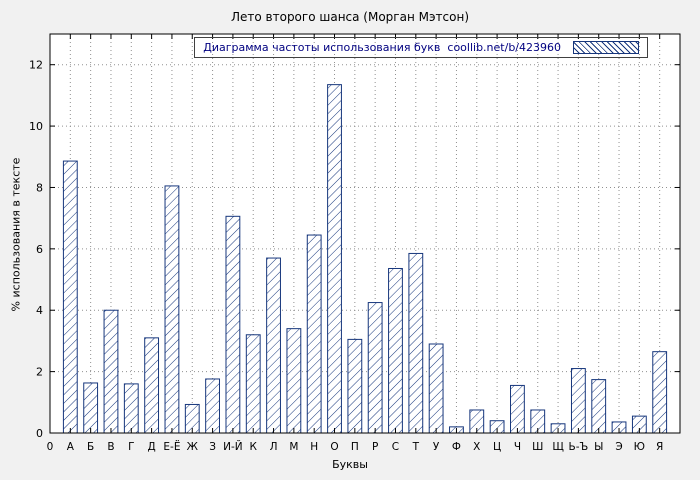  I want to click on y-tick-label-8: 8, so click(39, 187).